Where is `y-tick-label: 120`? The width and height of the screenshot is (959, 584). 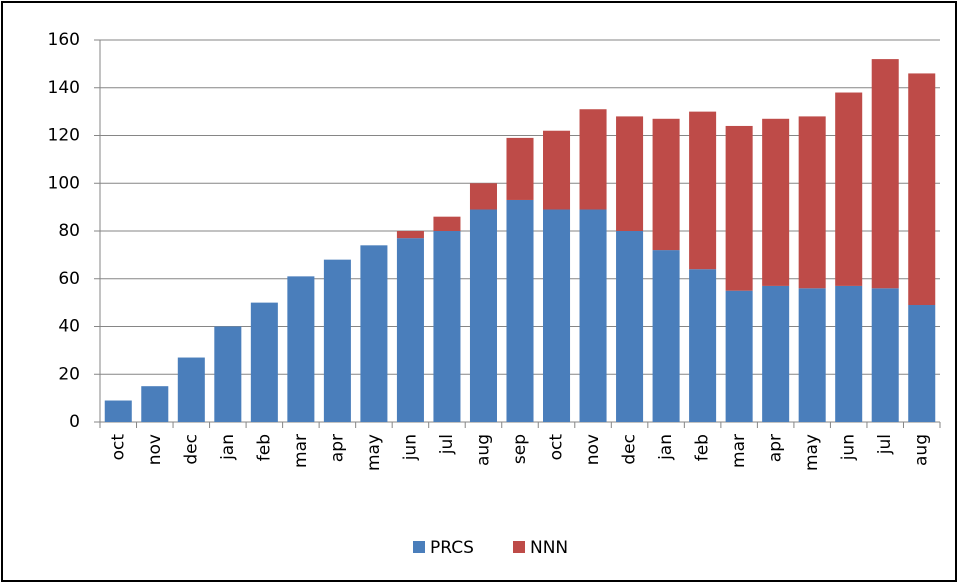
y-tick-label: 120 is located at coordinates (64, 136).